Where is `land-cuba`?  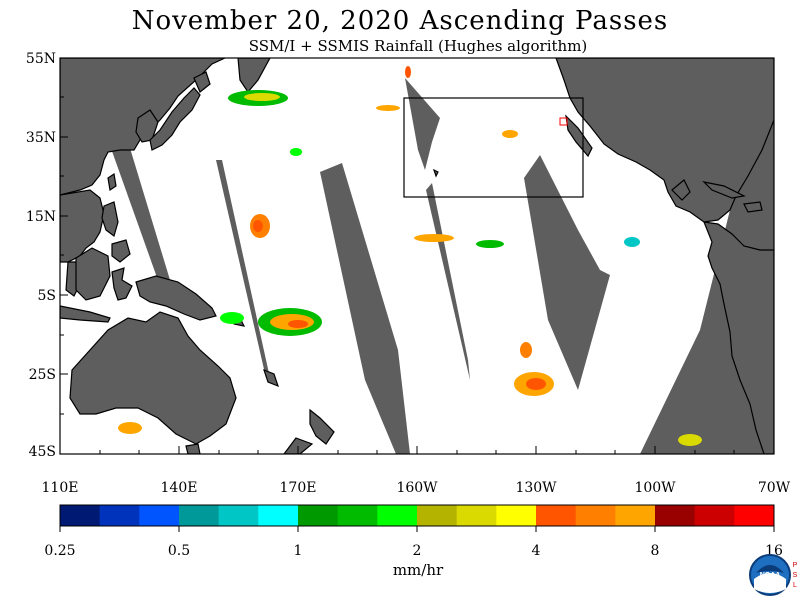 land-cuba is located at coordinates (724, 190).